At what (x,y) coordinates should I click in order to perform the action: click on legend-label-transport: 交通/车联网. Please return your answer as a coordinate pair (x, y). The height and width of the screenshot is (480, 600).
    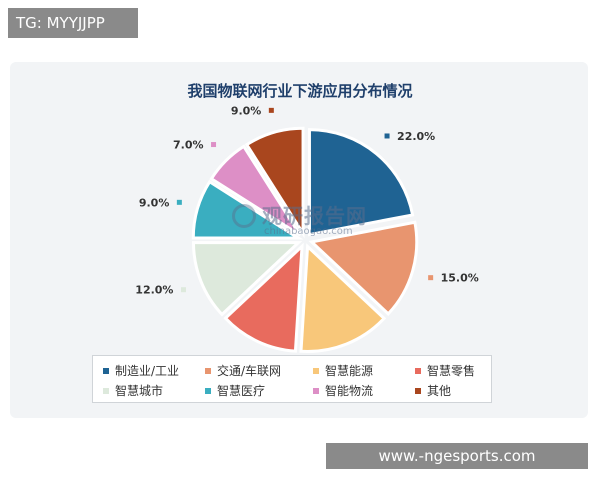
    Looking at the image, I should click on (249, 371).